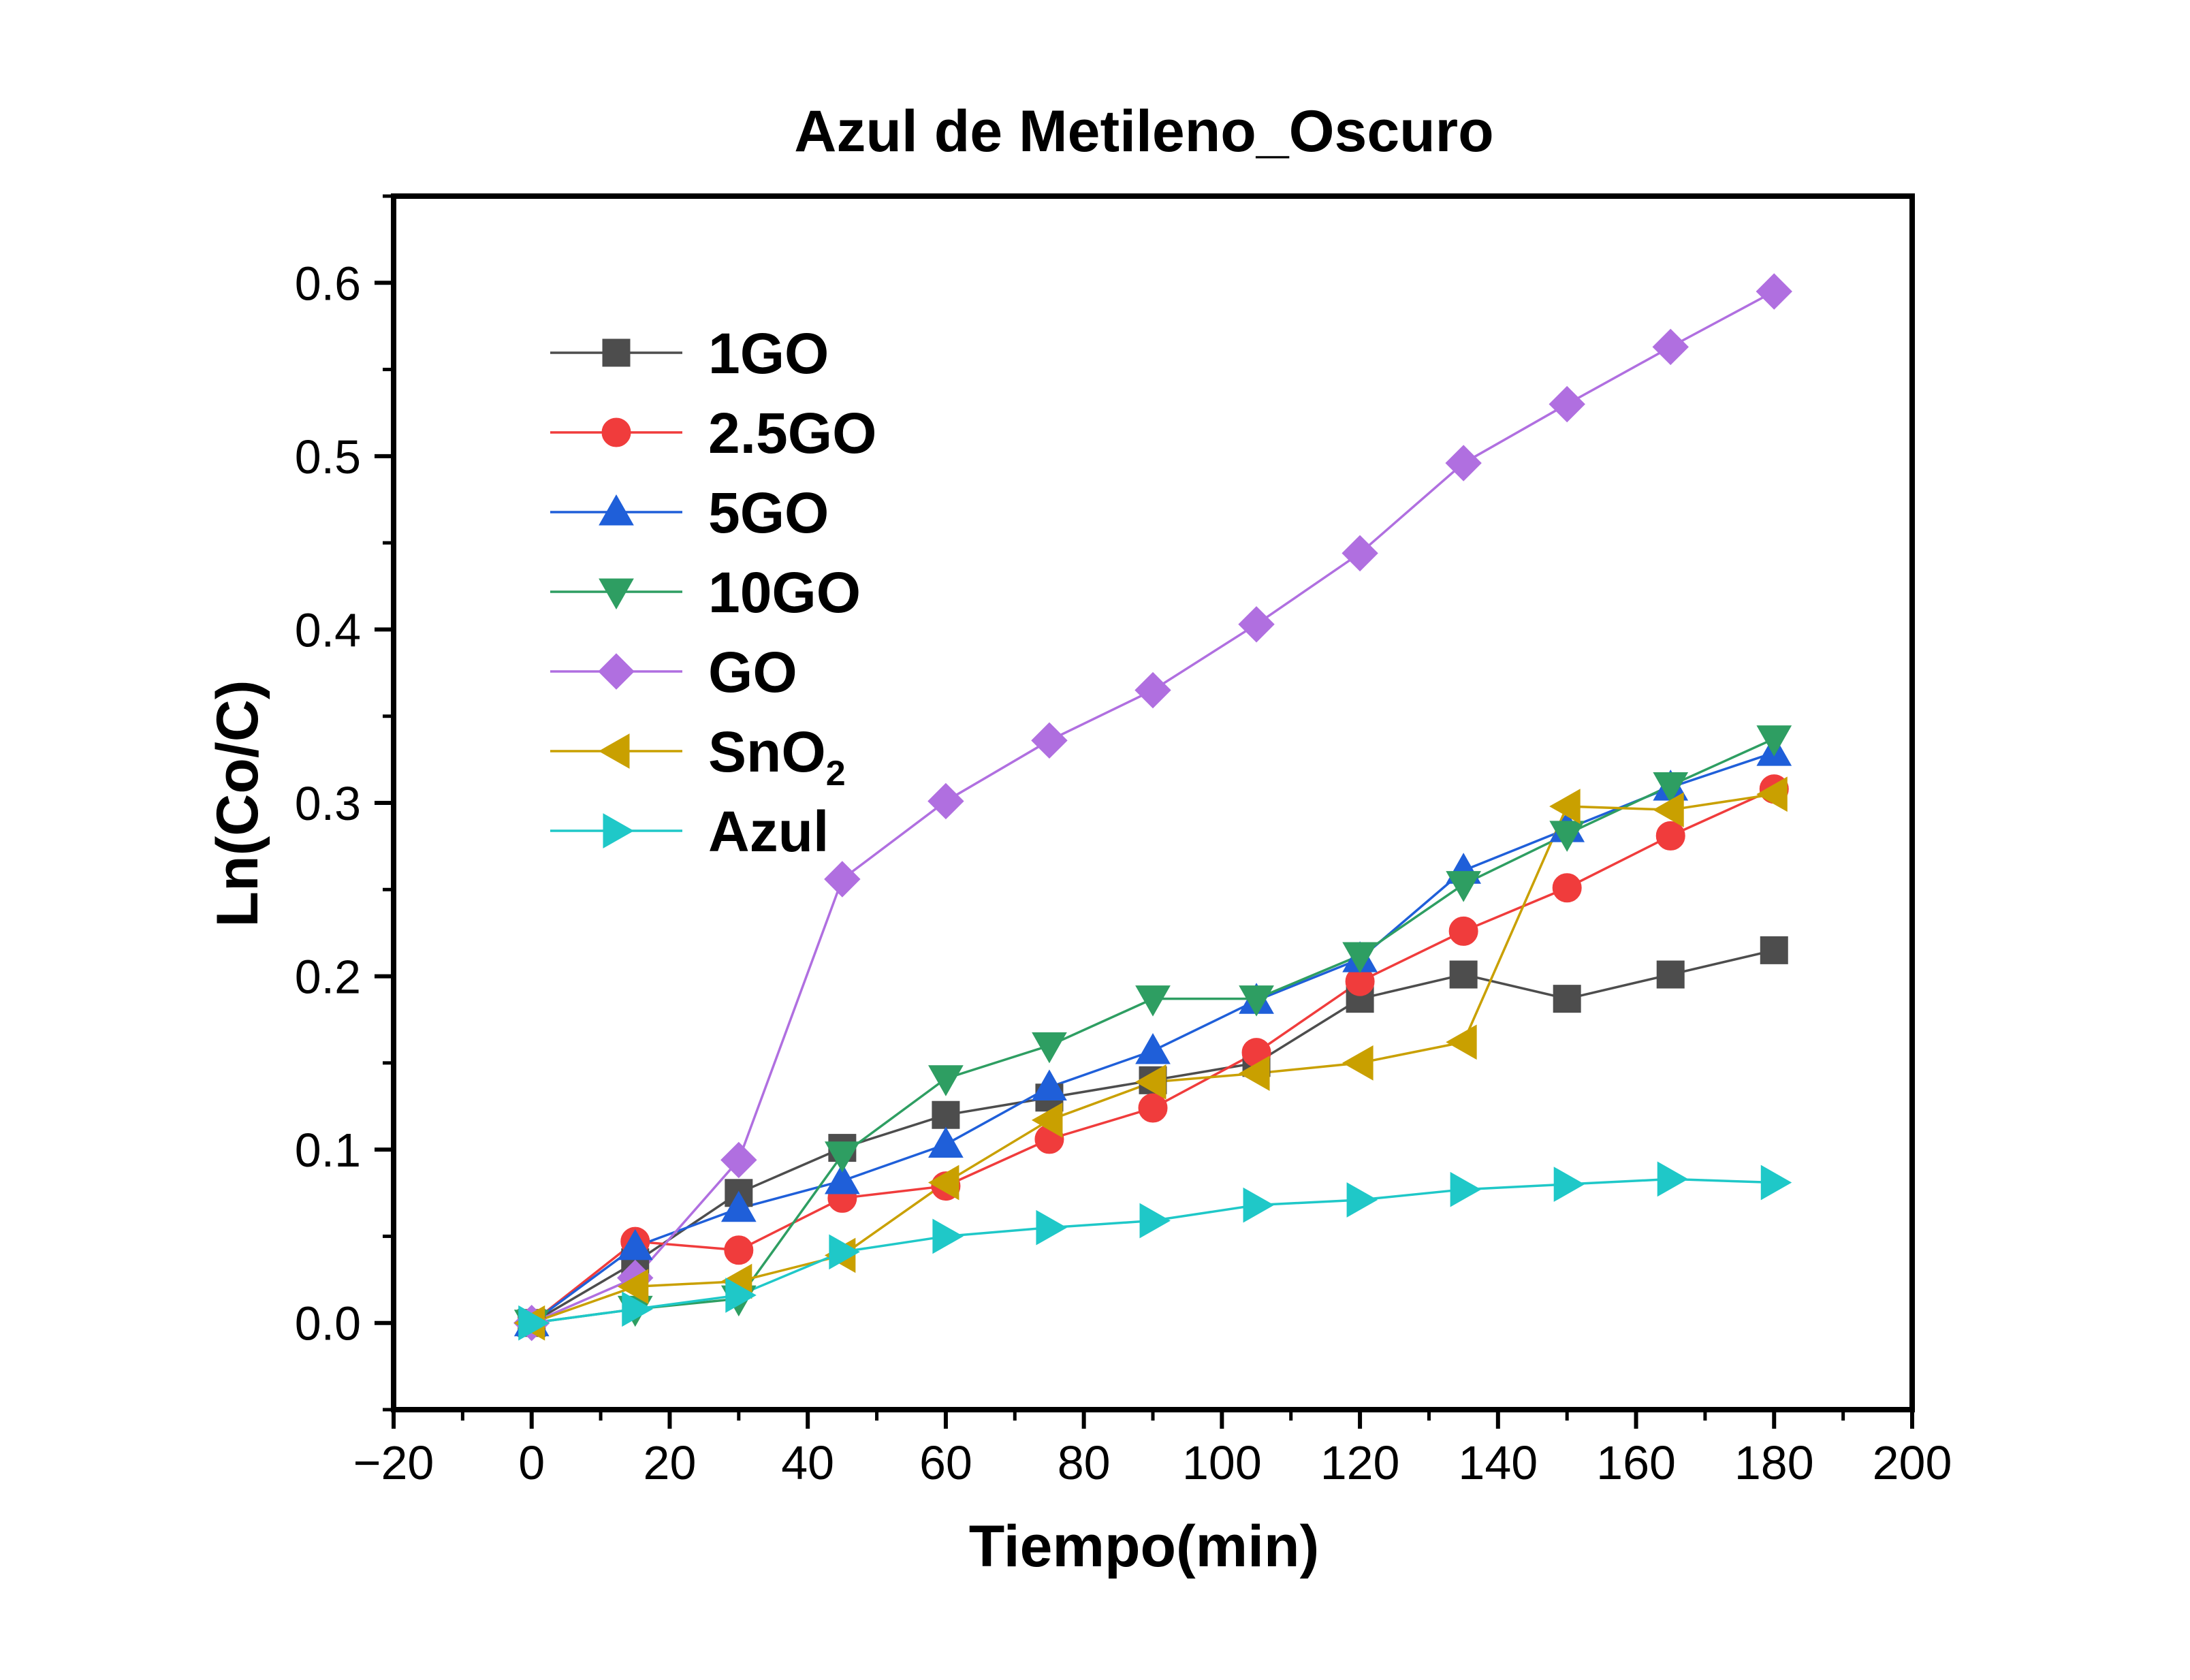 The image size is (2190, 1680). I want to click on legend-item-go: GO, so click(673, 672).